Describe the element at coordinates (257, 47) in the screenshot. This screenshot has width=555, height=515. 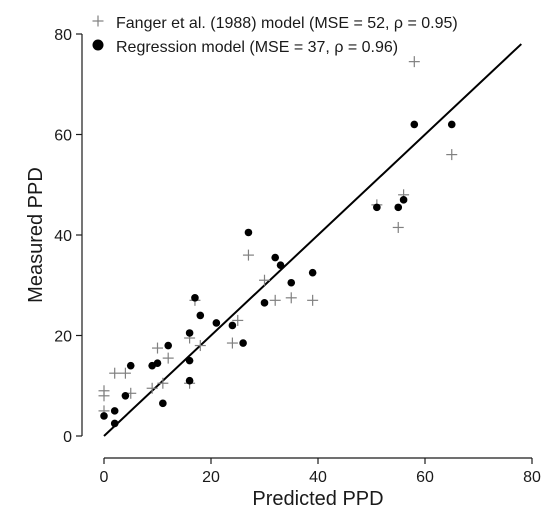
I see `legend-label-regression: Regression model (MSE = 37, ρ = 0.96)` at that location.